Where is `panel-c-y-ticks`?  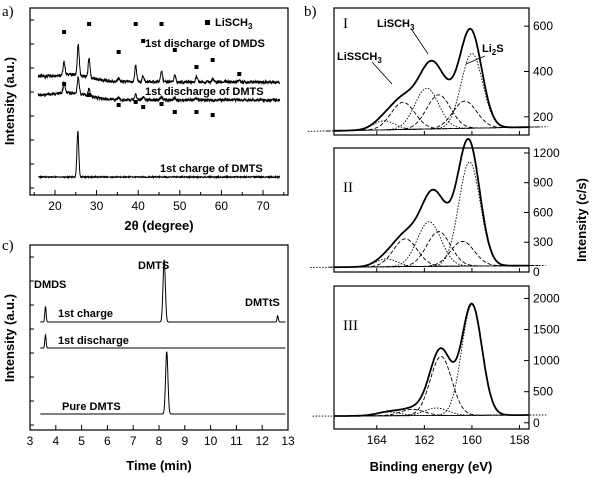
panel-c-y-ticks is located at coordinates (32, 341).